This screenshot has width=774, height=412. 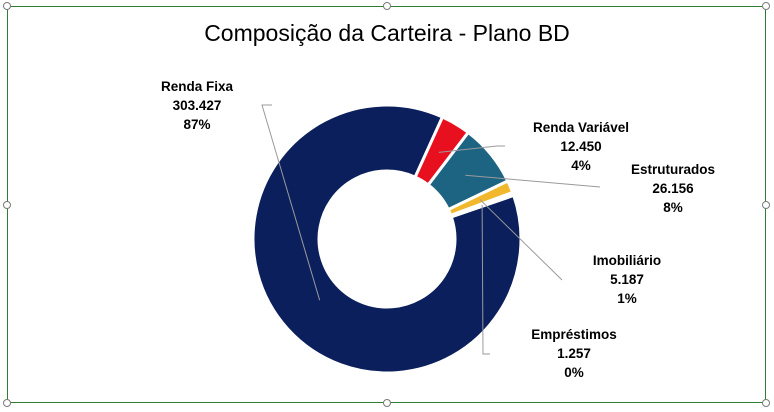 What do you see at coordinates (672, 169) in the screenshot?
I see `data-label-series-name: Estruturados` at bounding box center [672, 169].